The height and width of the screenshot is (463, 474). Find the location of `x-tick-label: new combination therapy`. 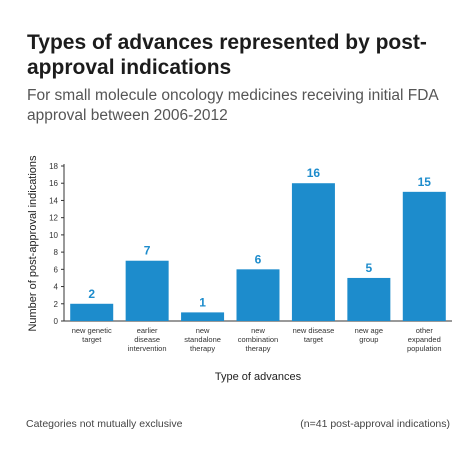

x-tick-label: new combination therapy is located at coordinates (258, 339).